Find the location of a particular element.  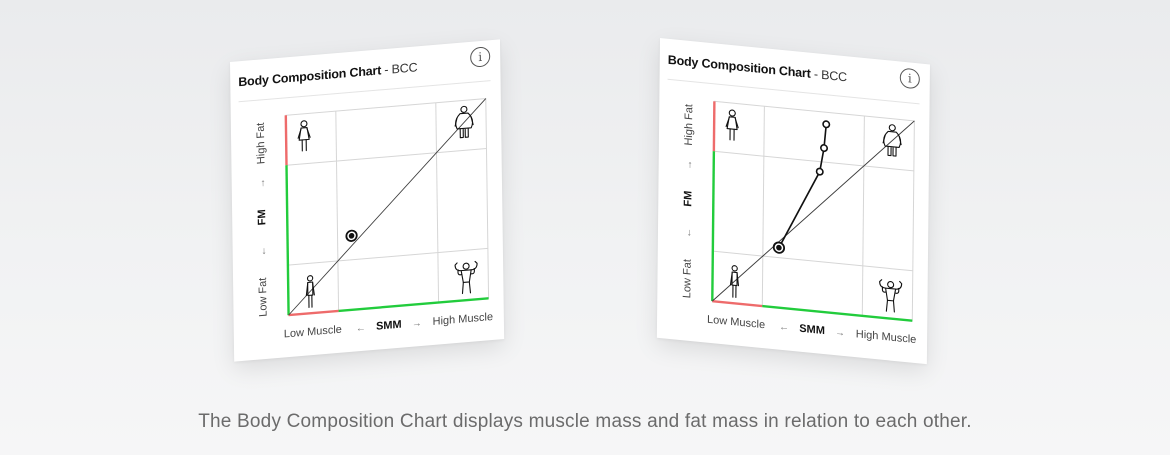

history-line is located at coordinates (803, 186).